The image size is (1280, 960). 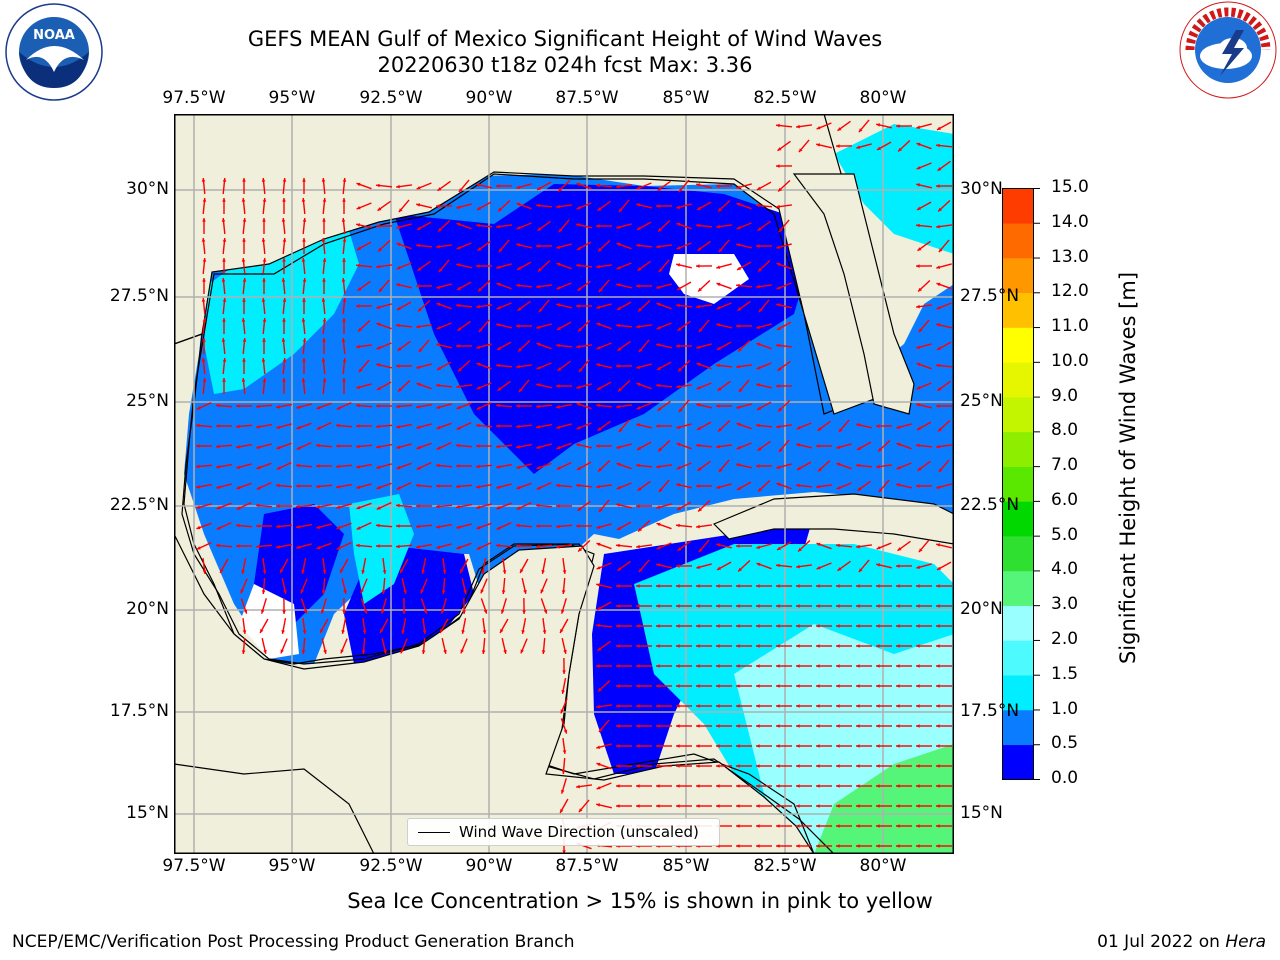 What do you see at coordinates (1161, 942) in the screenshot?
I see `footer-date-text: 01 Jul 2022 on` at bounding box center [1161, 942].